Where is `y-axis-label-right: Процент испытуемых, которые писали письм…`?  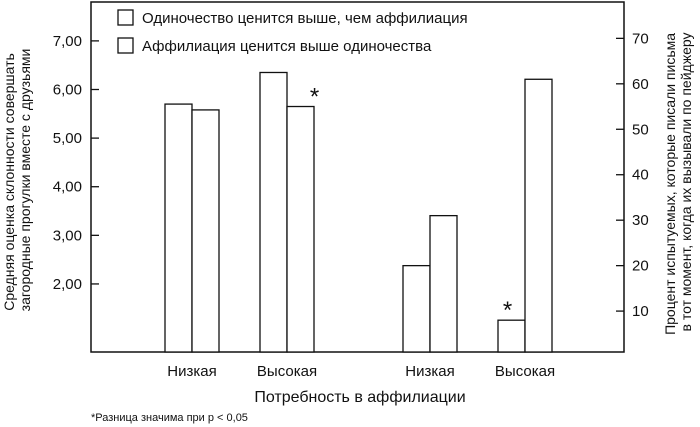 y-axis-label-right: Процент испытуемых, которые писали письм… is located at coordinates (678, 182).